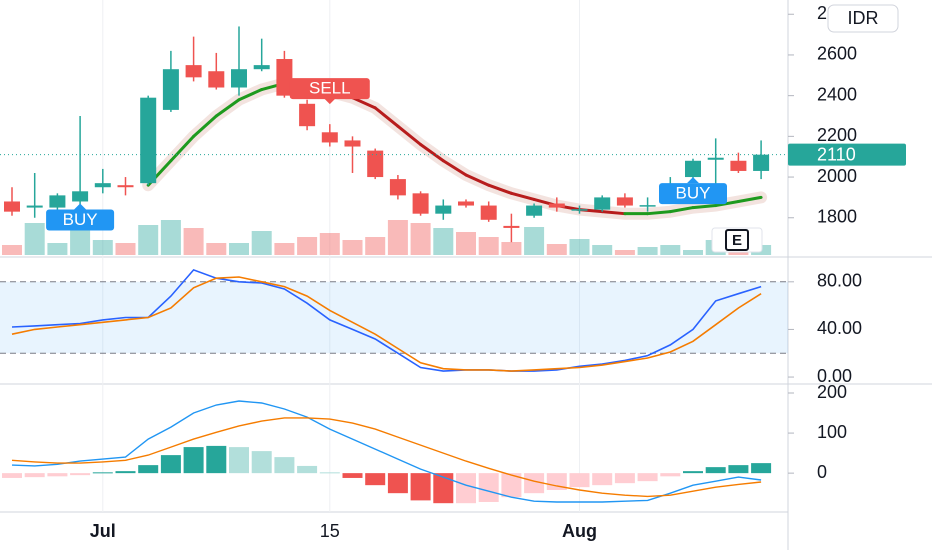  What do you see at coordinates (836, 154) in the screenshot?
I see `last-price-label: 2110` at bounding box center [836, 154].